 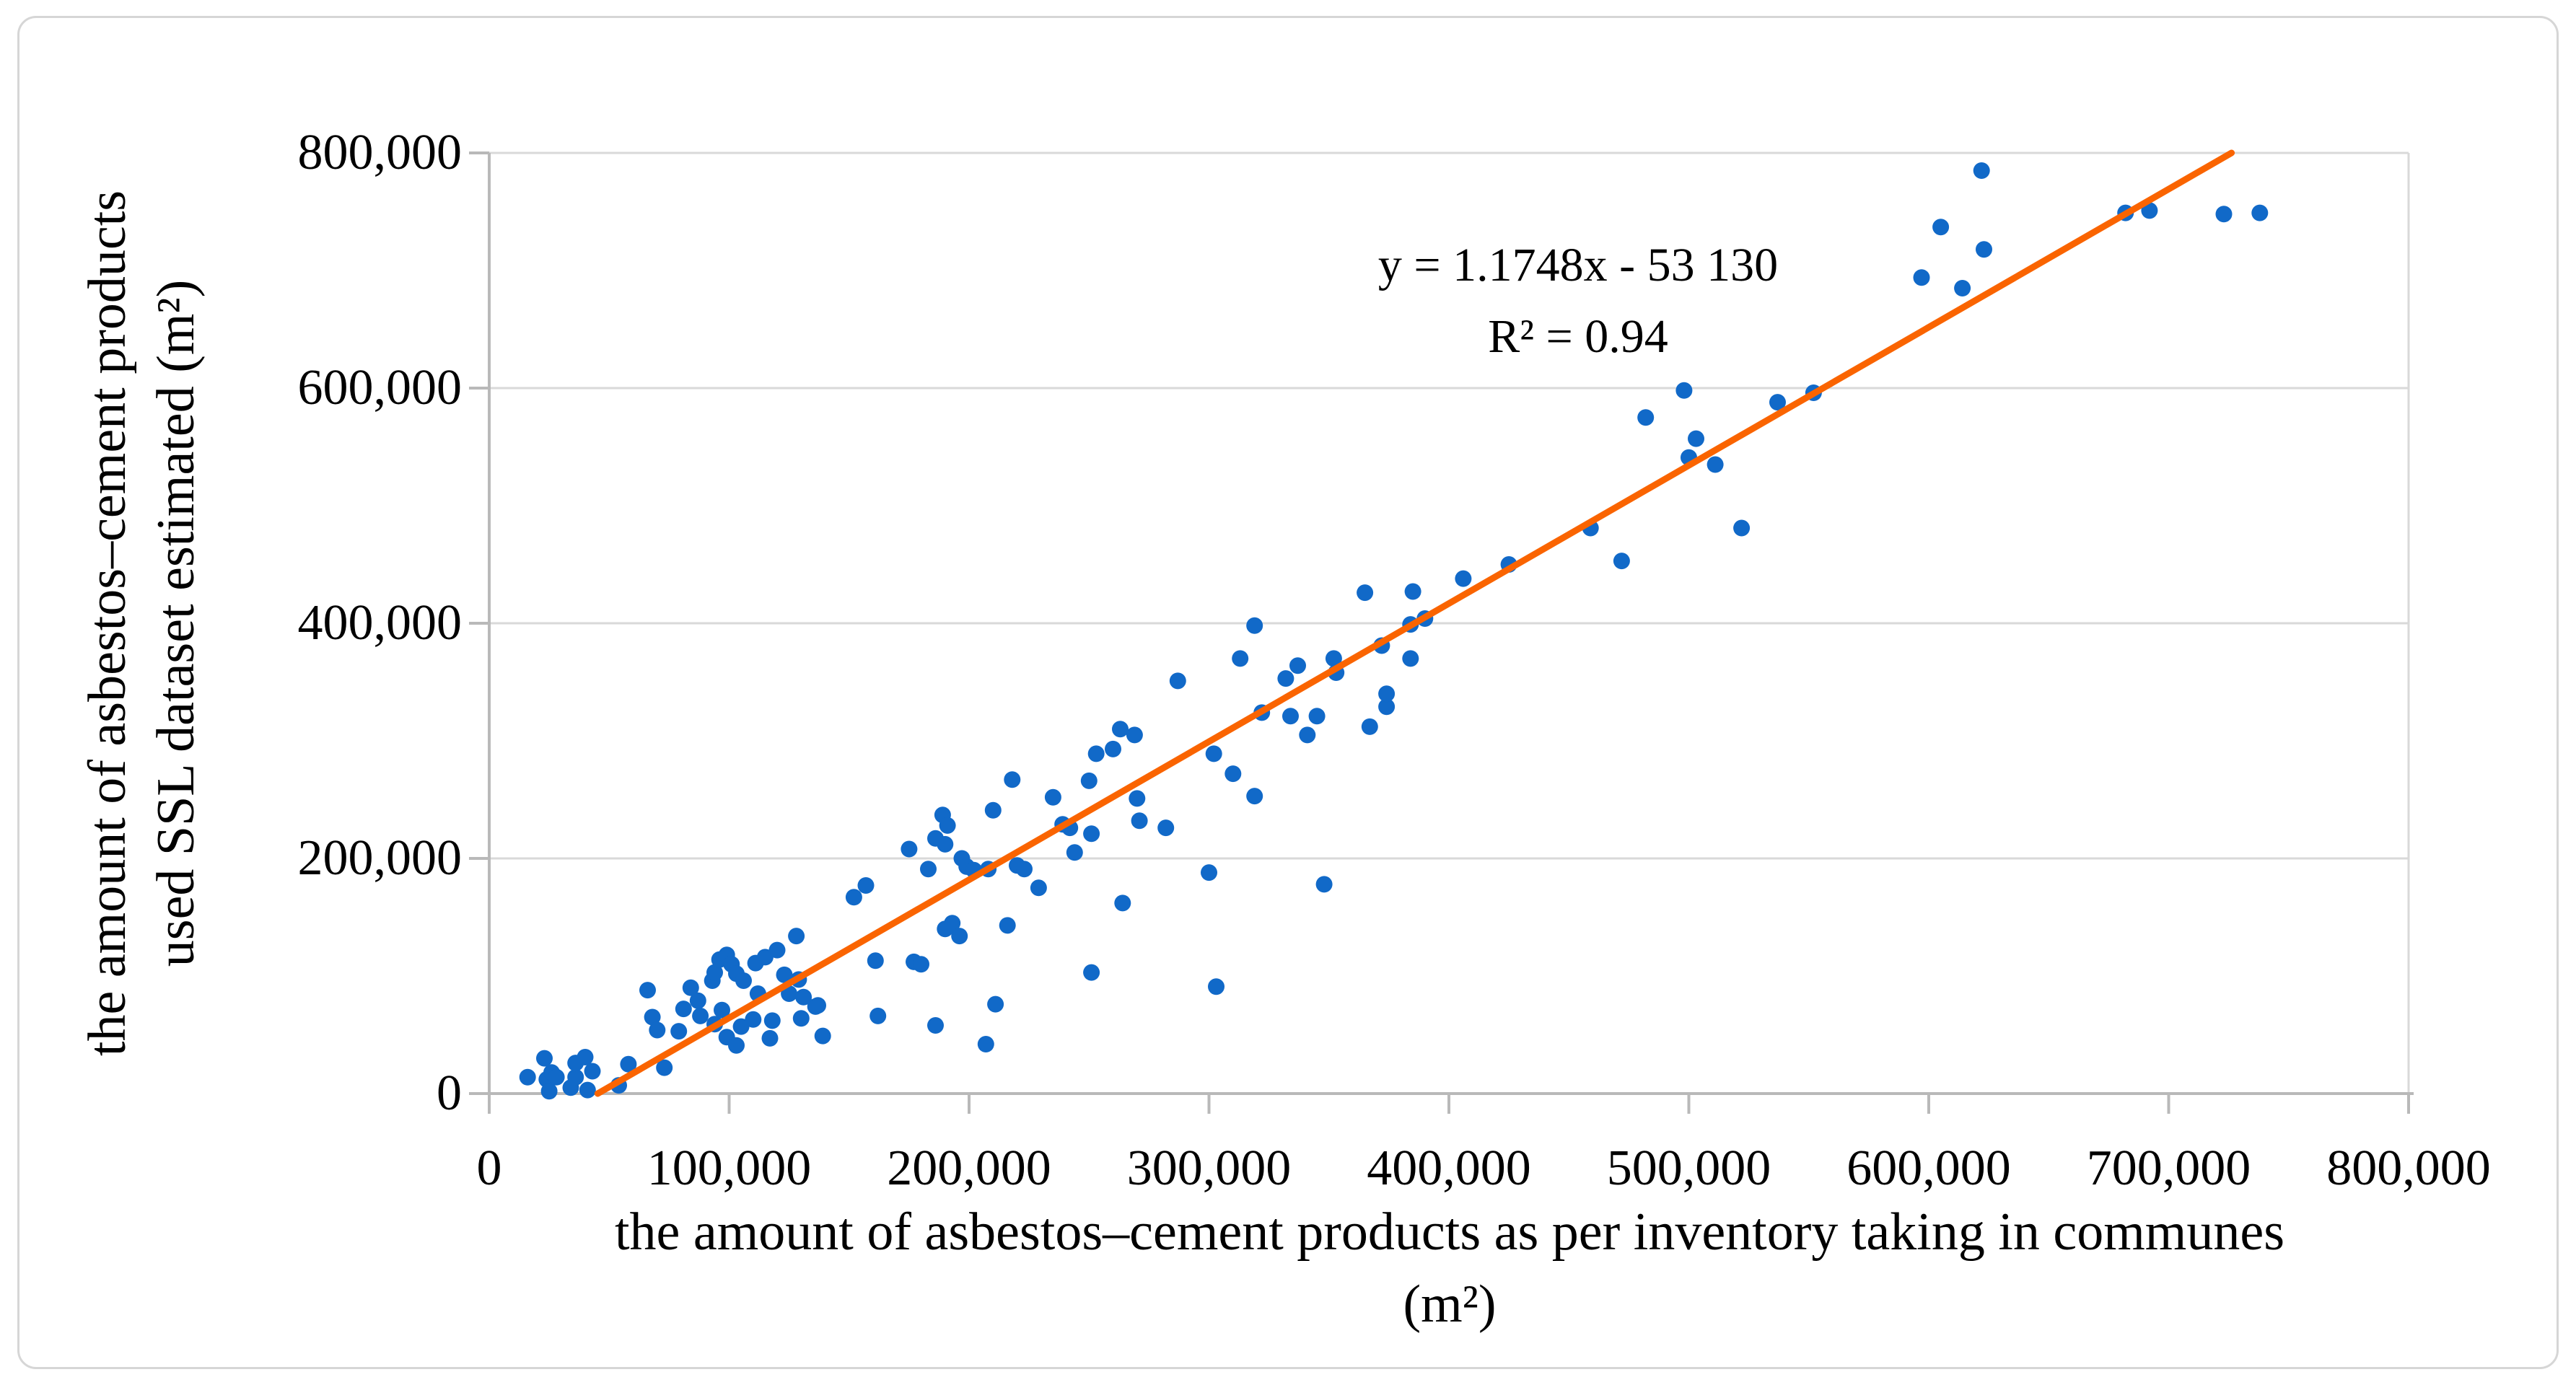 I want to click on x-tick-label: 800,000, so click(x=2408, y=1168).